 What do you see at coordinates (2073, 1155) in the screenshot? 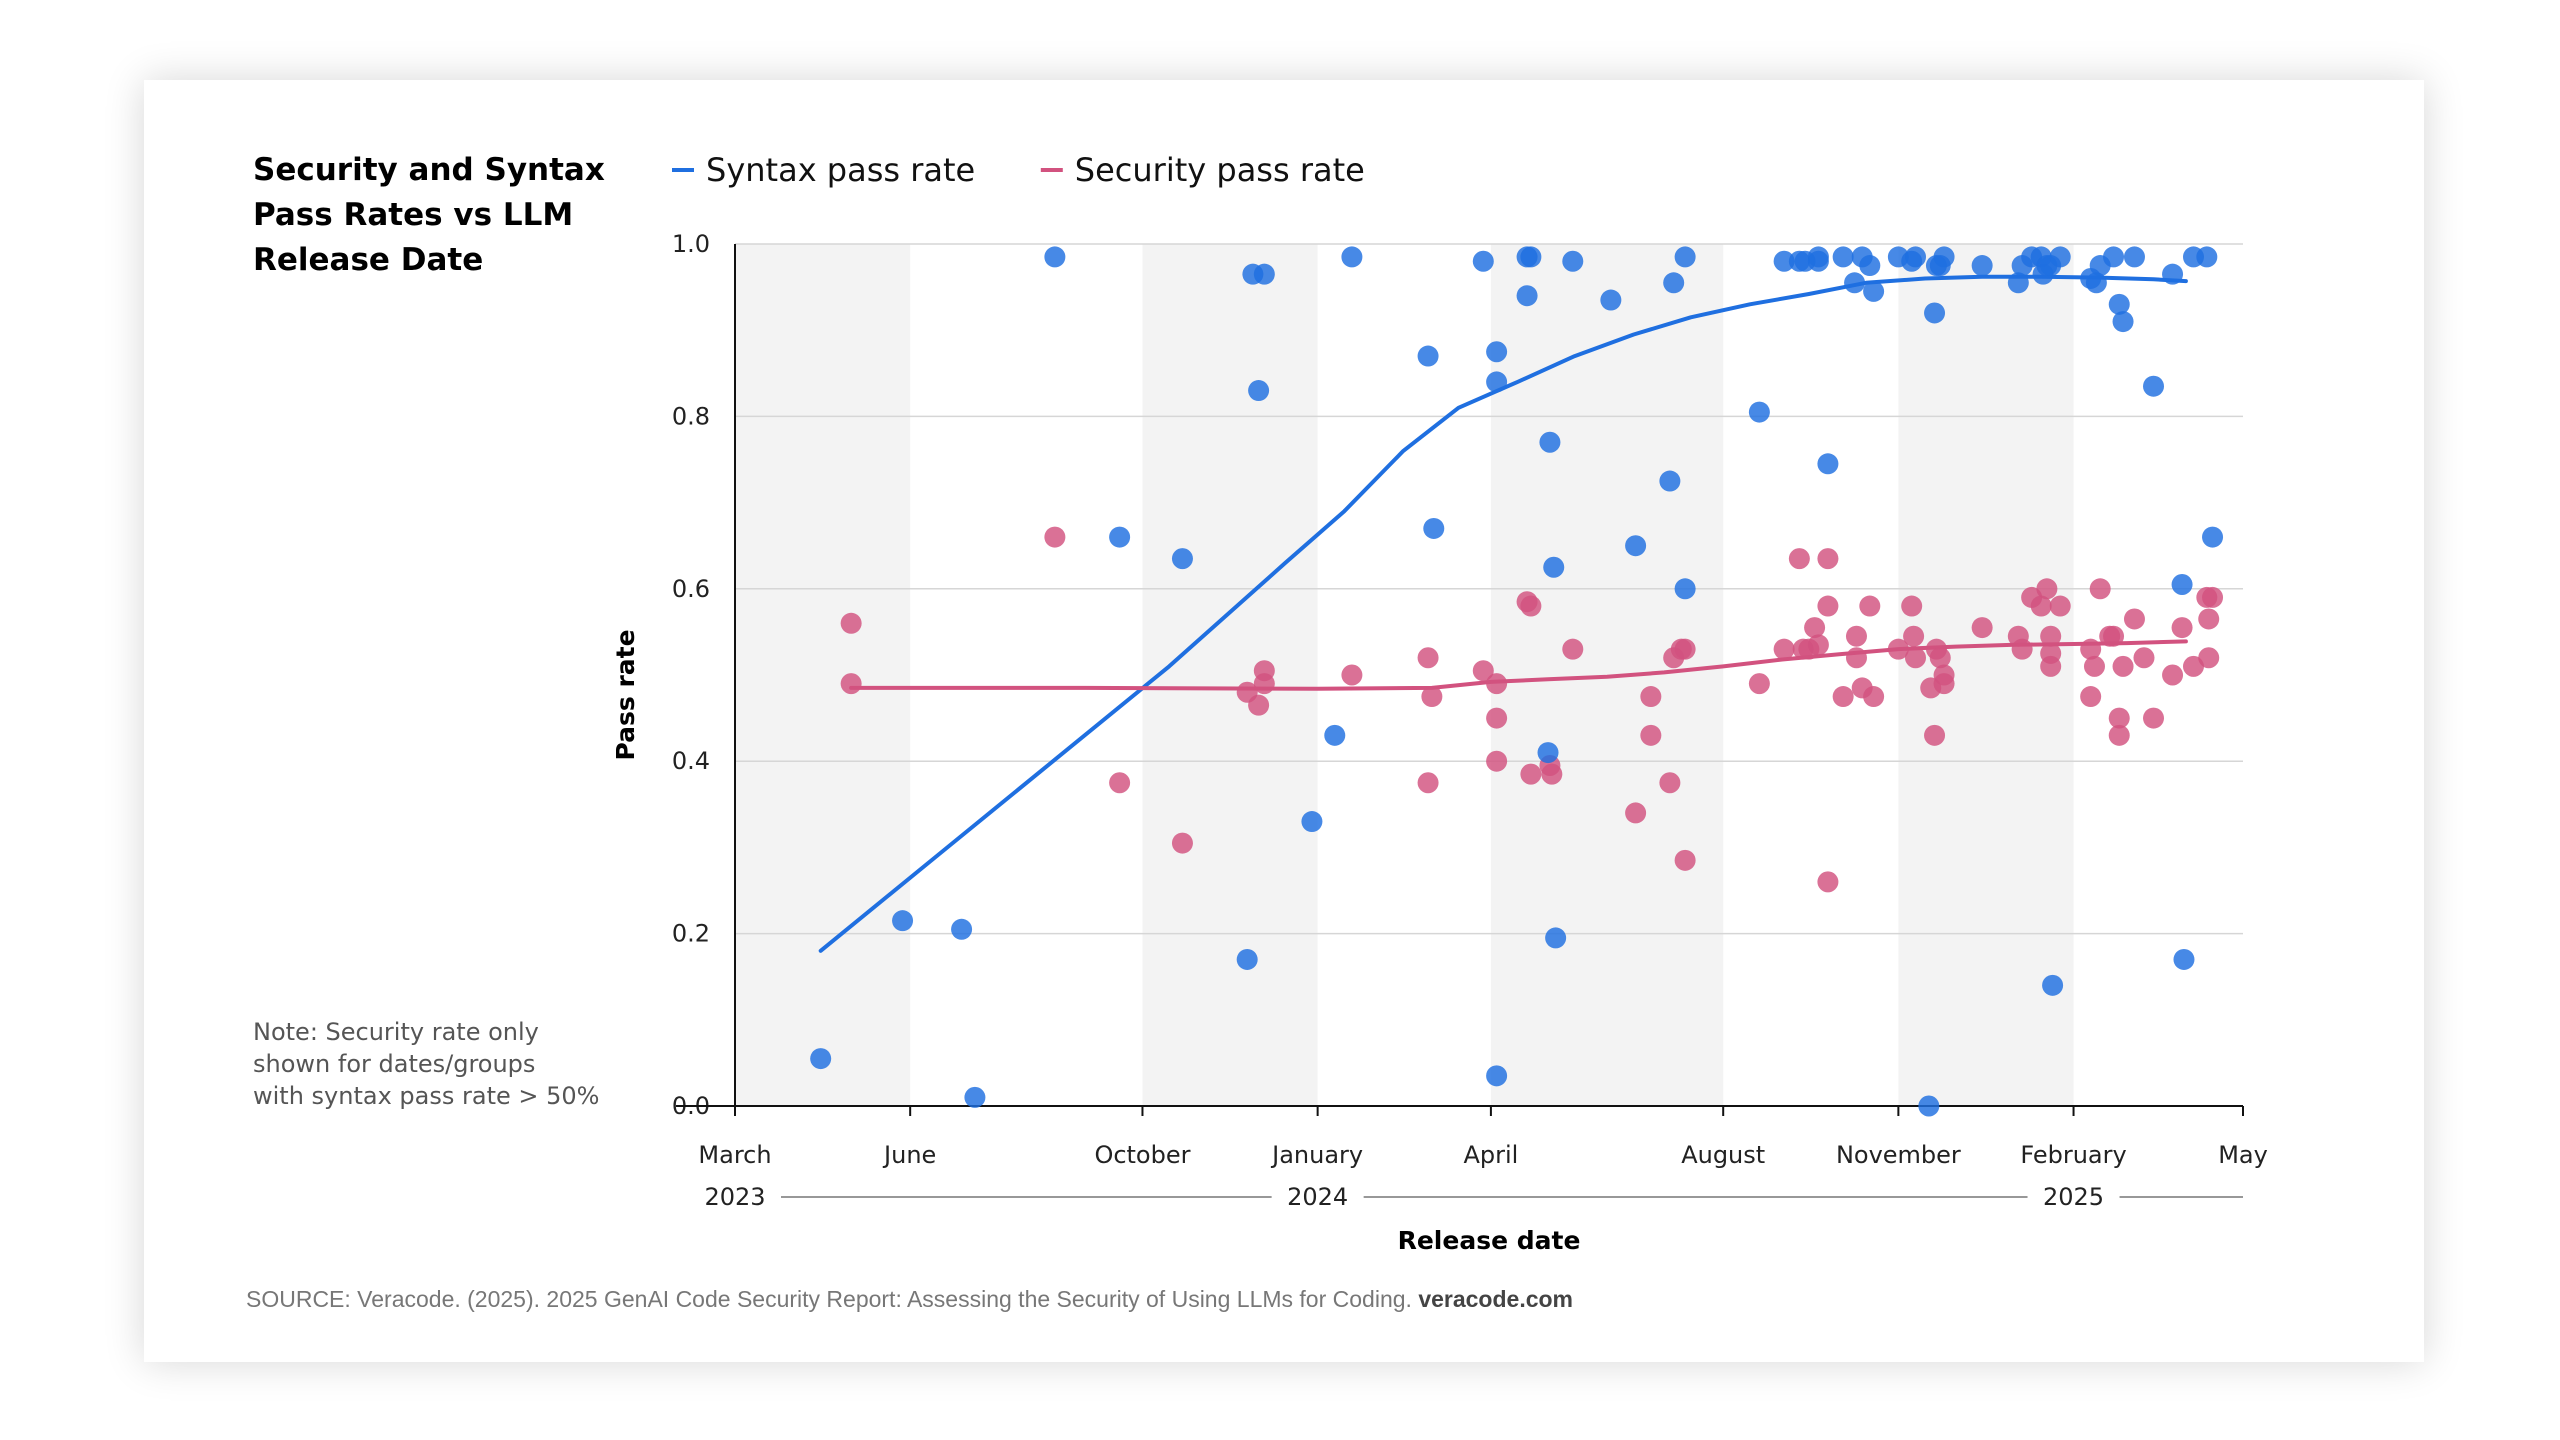
I see `x-tick-label: February` at bounding box center [2073, 1155].